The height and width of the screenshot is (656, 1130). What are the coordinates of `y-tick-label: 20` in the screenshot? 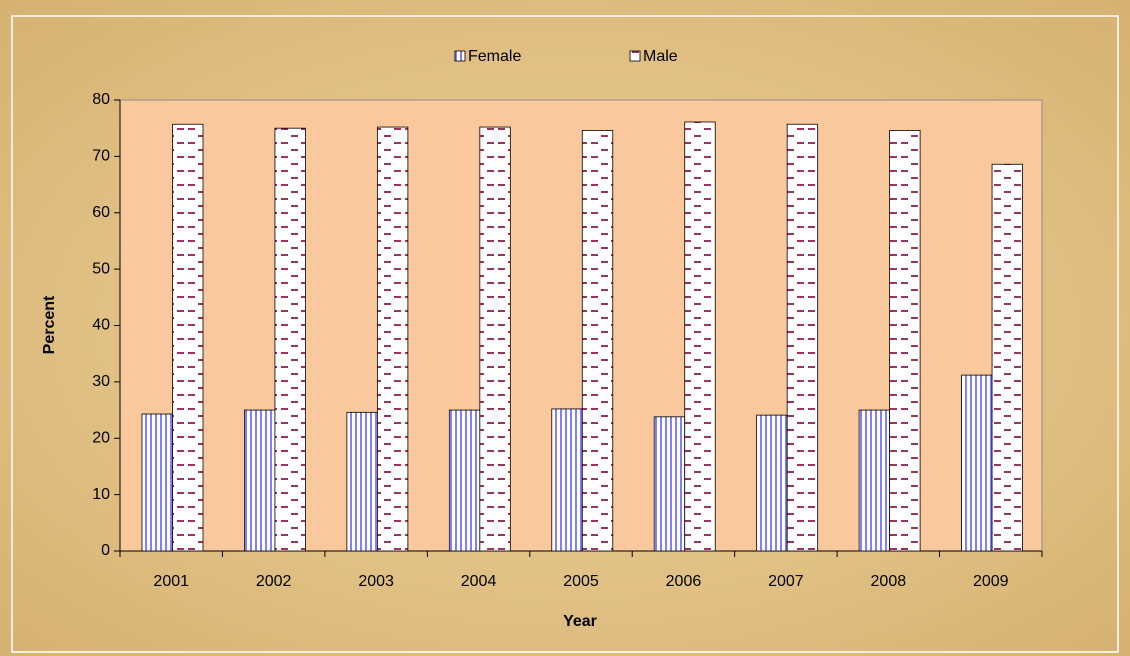 It's located at (101, 437).